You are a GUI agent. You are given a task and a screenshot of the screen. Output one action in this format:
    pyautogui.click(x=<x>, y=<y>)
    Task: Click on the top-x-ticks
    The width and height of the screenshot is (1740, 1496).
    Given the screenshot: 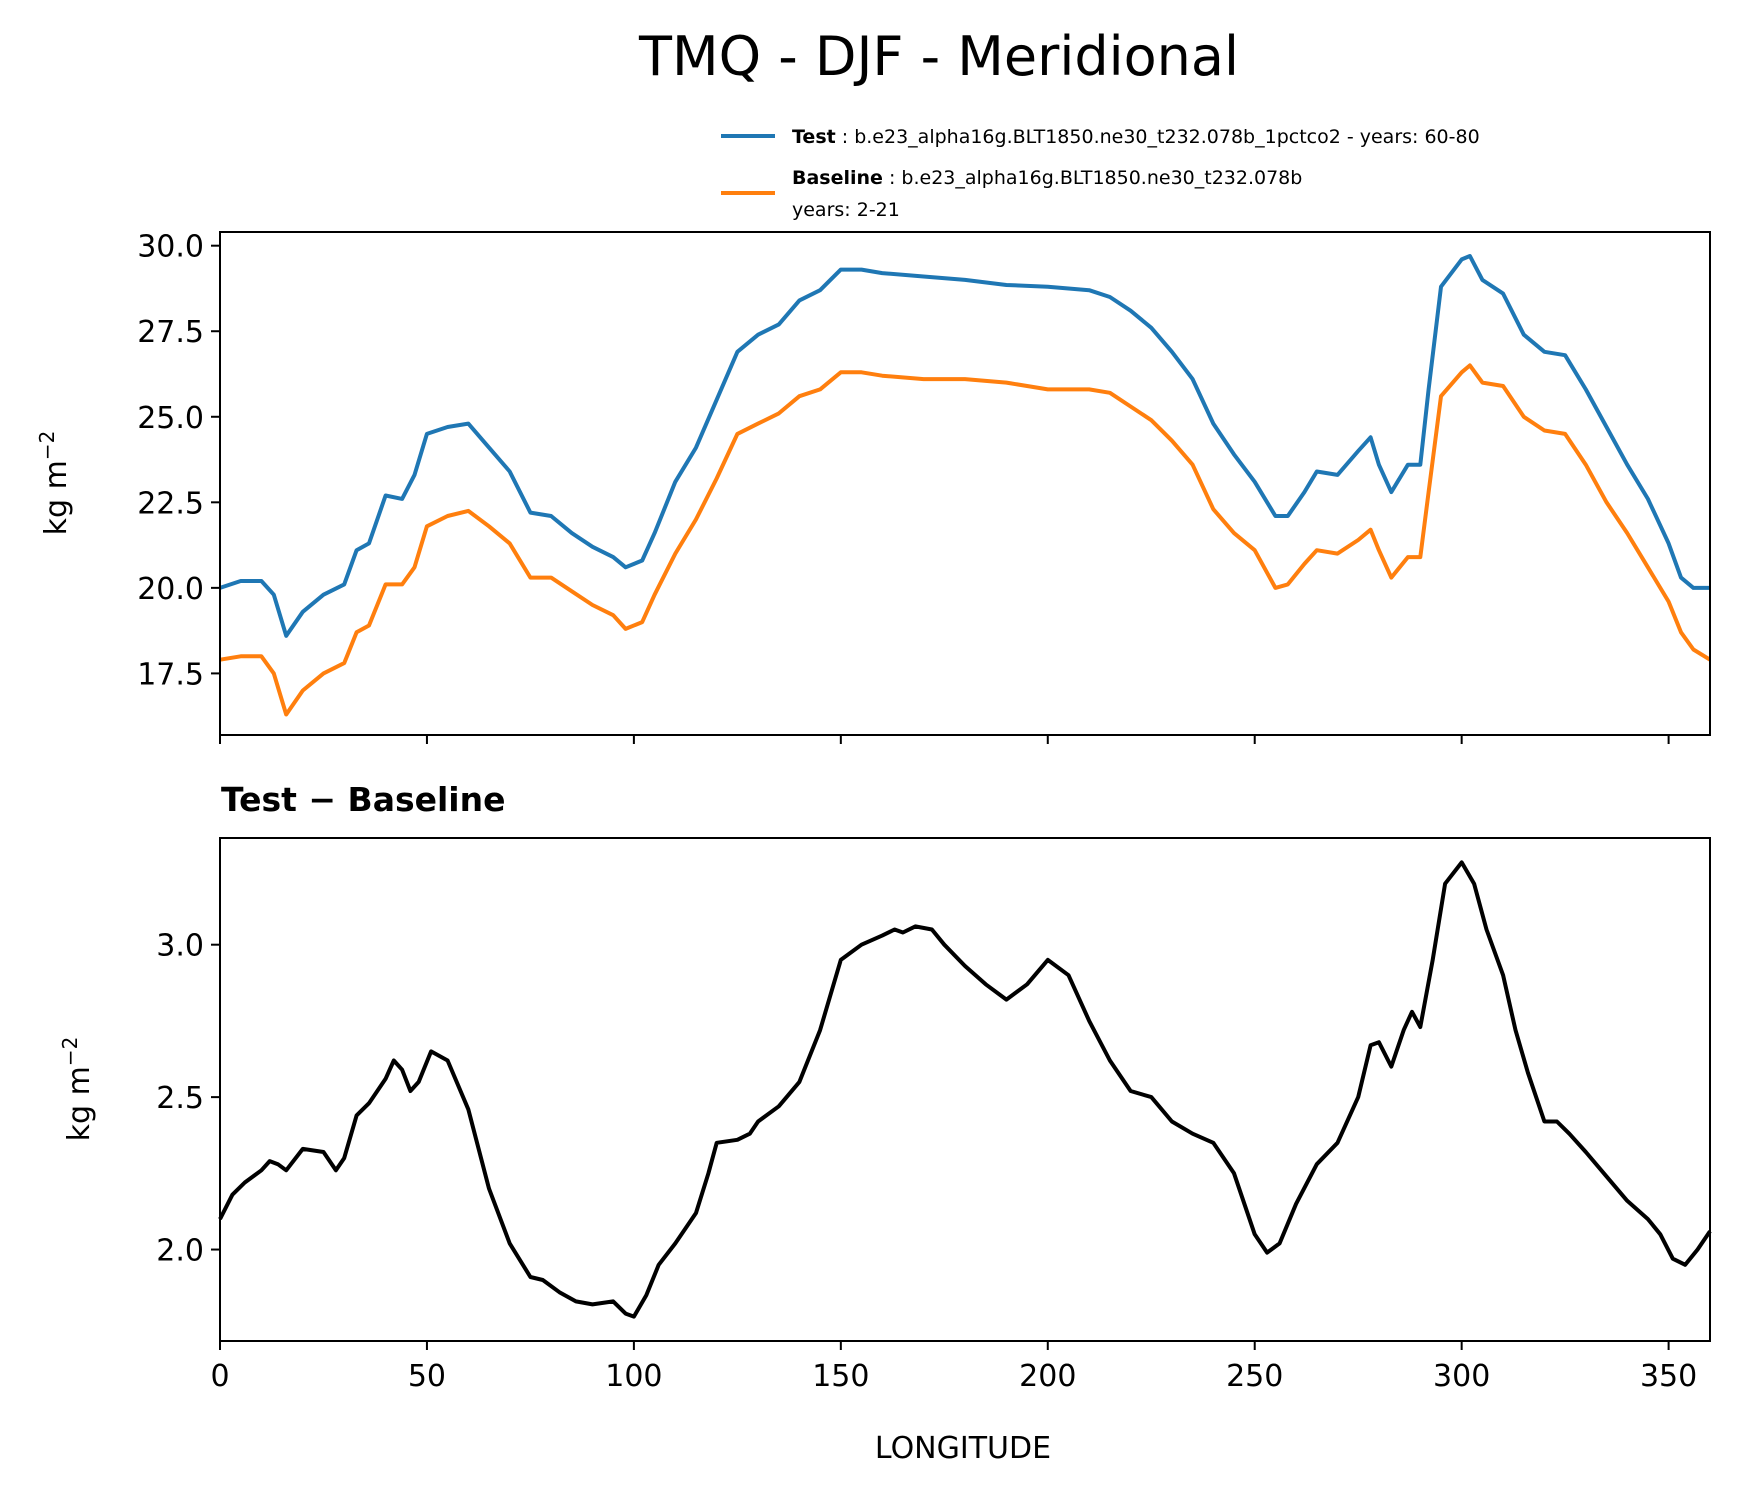 What is the action you would take?
    pyautogui.click(x=944, y=739)
    